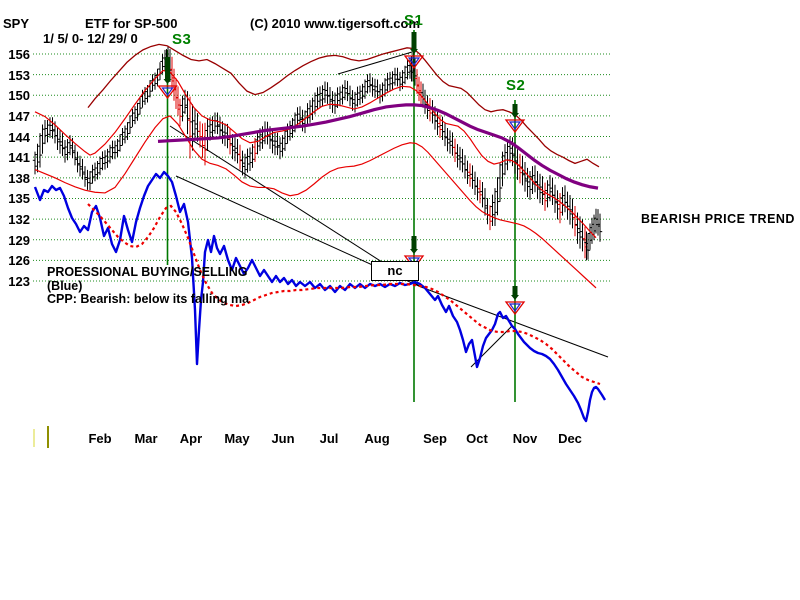 Image resolution: width=800 pixels, height=600 pixels. I want to click on upper-band-line, so click(343, 105).